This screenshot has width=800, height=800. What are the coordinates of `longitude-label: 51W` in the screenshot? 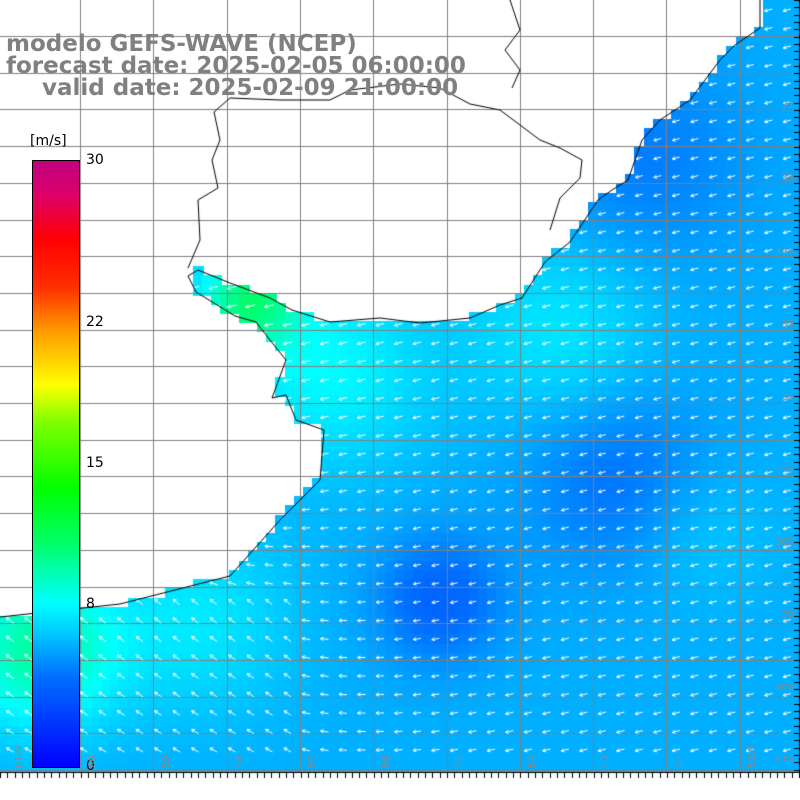 It's located at (752, 756).